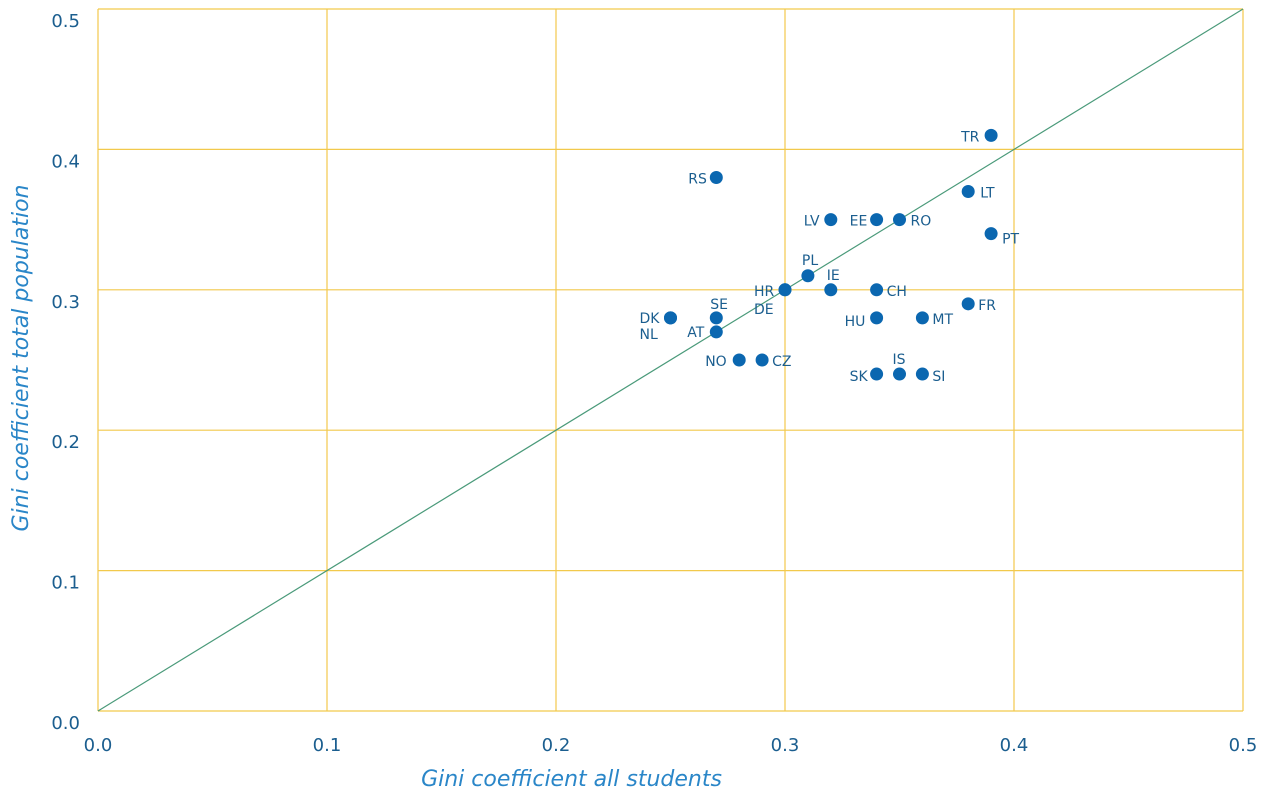 This screenshot has width=1263, height=791. I want to click on y-tick-label: 0.2, so click(65, 442).